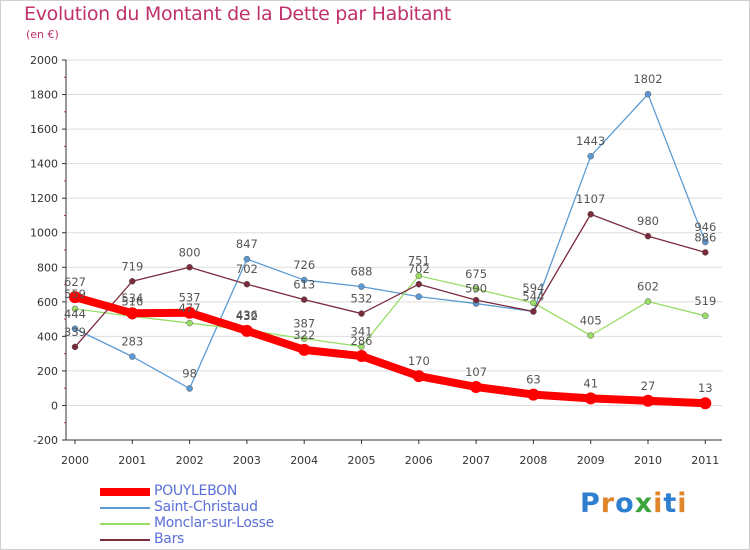  What do you see at coordinates (247, 316) in the screenshot?
I see `data-label: 432` at bounding box center [247, 316].